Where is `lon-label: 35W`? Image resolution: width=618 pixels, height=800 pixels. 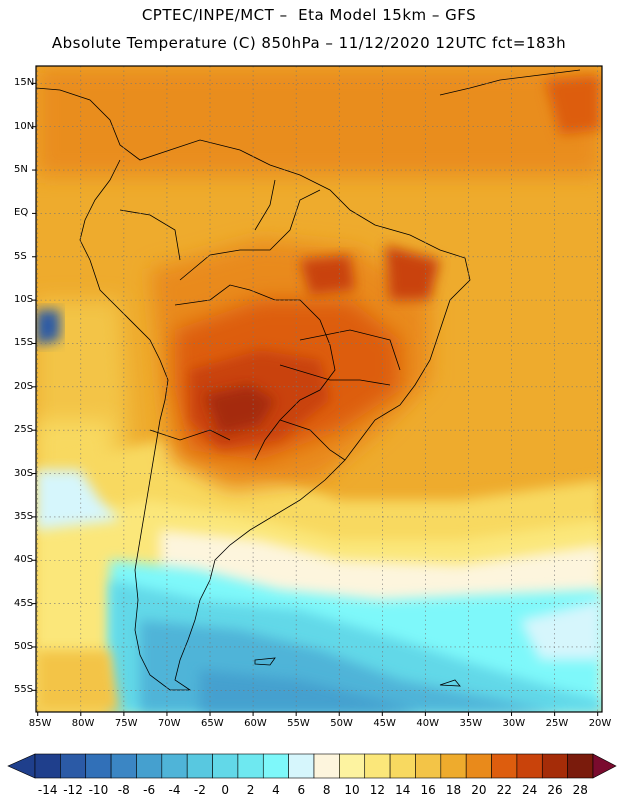 lon-label: 35W is located at coordinates (471, 723).